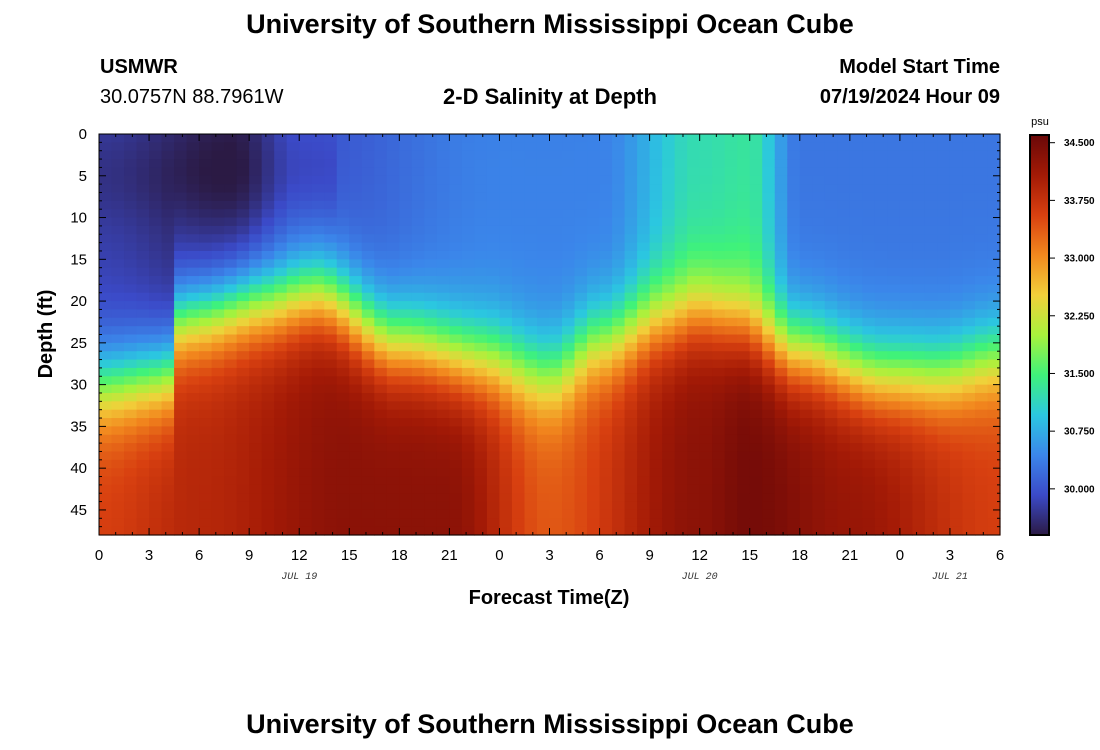 The height and width of the screenshot is (750, 1100). Describe the element at coordinates (919, 67) in the screenshot. I see `model-start-label: Model Start Time` at that location.